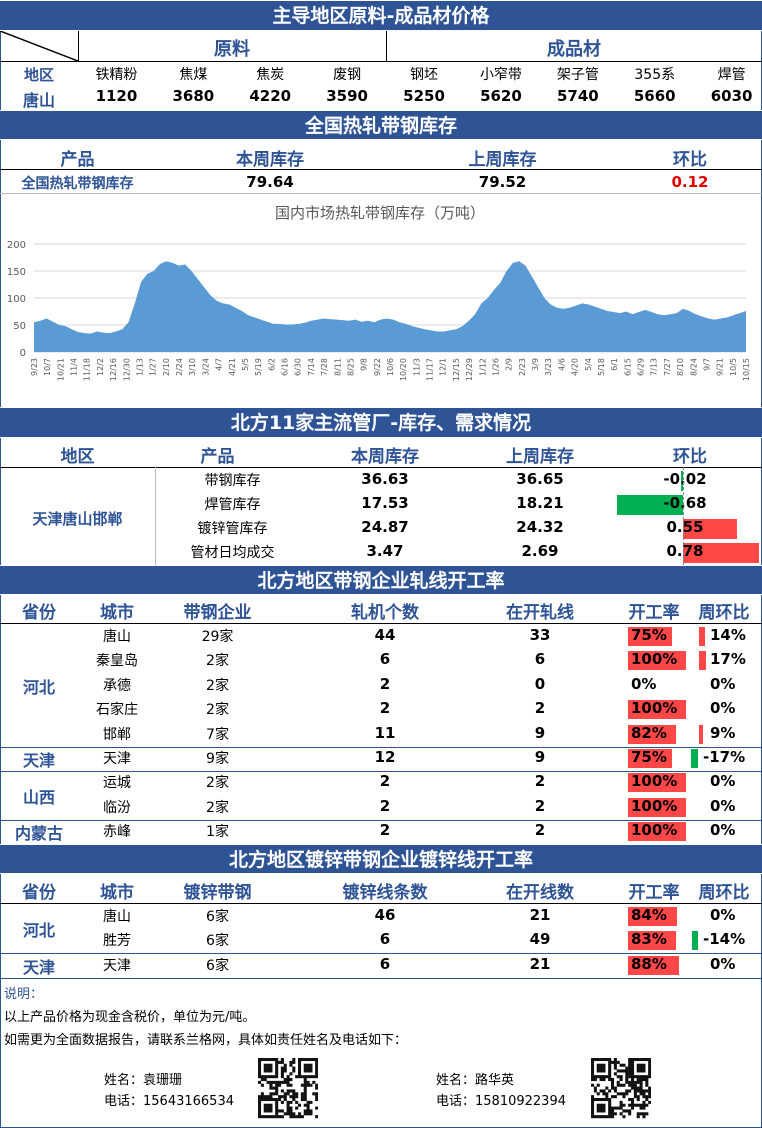 Image resolution: width=762 pixels, height=1128 pixels. Describe the element at coordinates (258, 367) in the screenshot. I see `x-tick-label: 5/19` at that location.